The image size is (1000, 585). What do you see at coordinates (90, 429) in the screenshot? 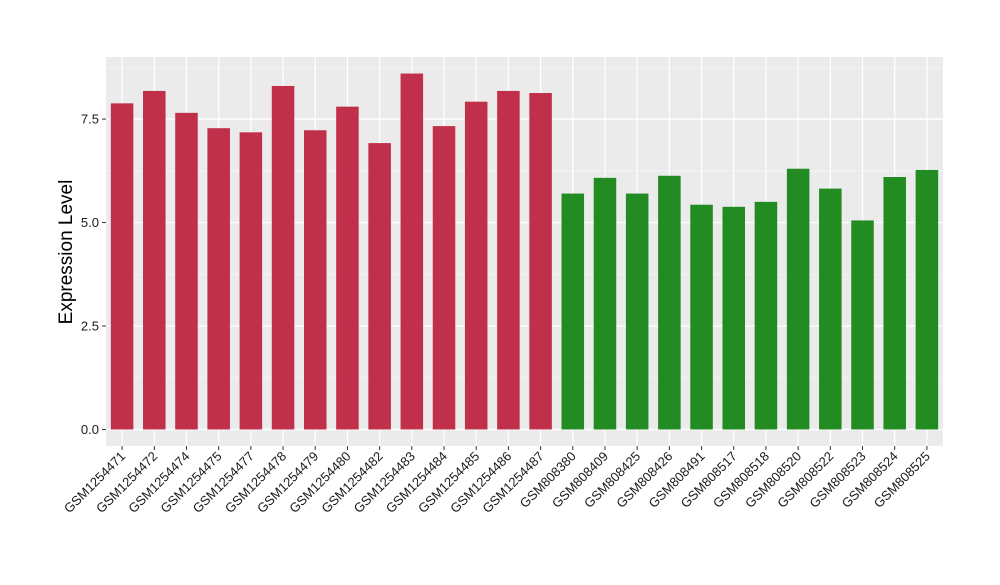
I see `y-tick-label: 0.0` at bounding box center [90, 429].